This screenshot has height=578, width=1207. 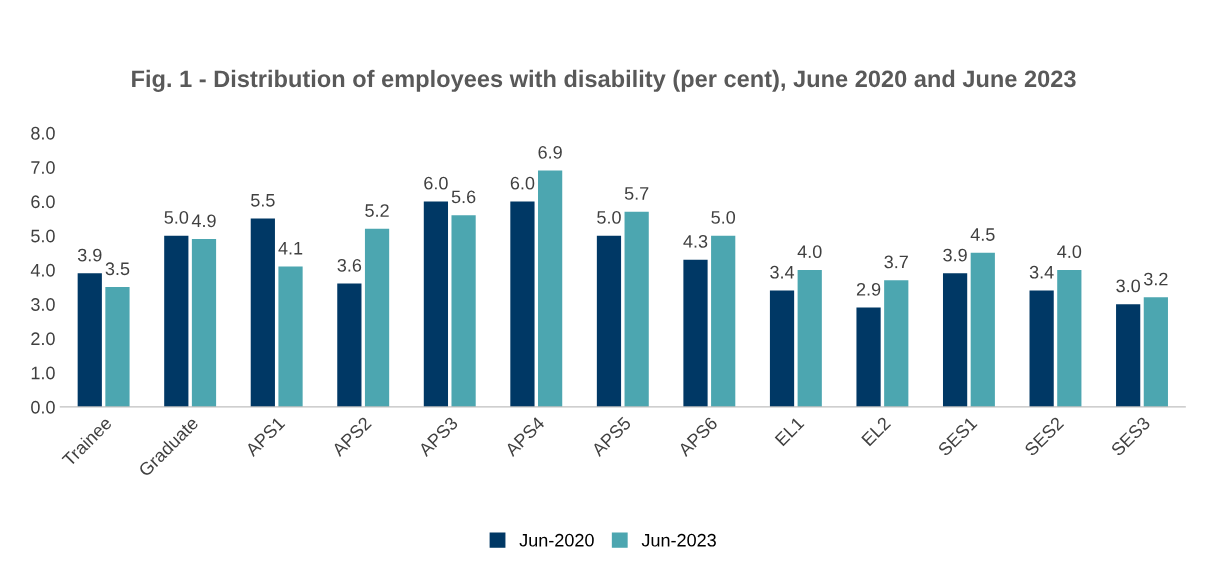 What do you see at coordinates (43, 133) in the screenshot?
I see `y-tick-label: 8.0` at bounding box center [43, 133].